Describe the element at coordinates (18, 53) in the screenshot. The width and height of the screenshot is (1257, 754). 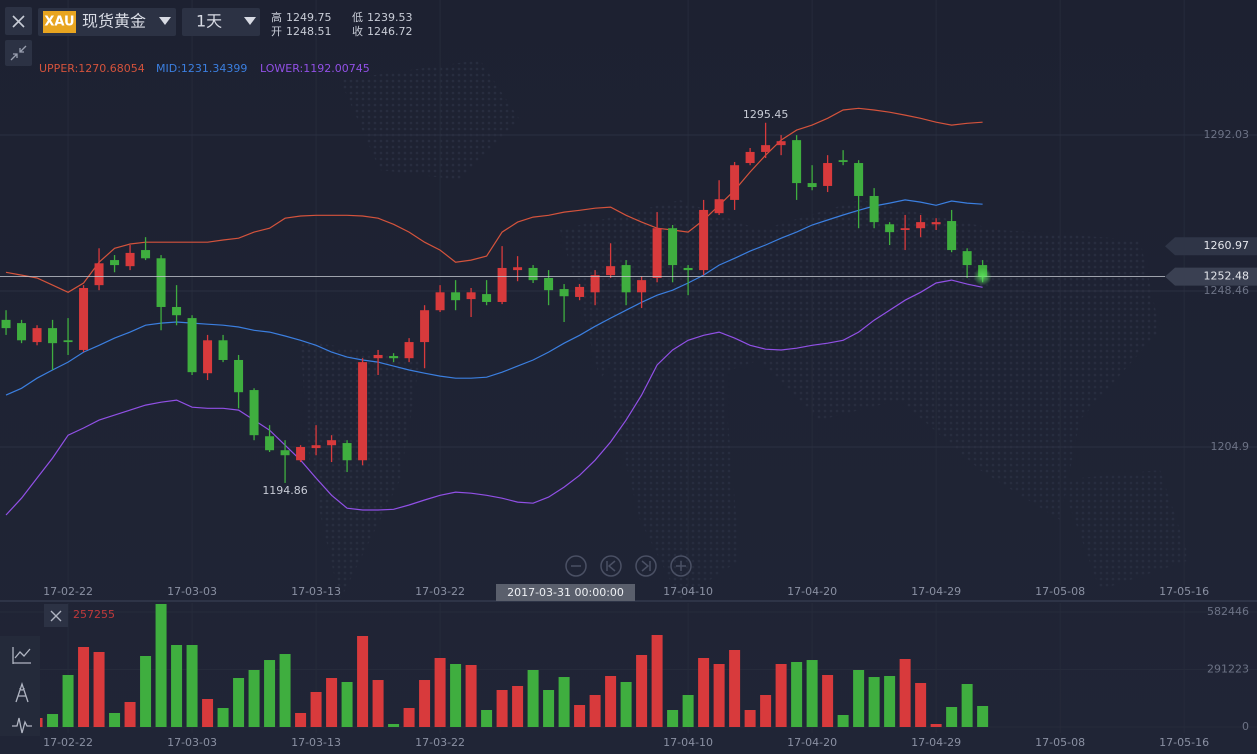
I see `shrink-button` at that location.